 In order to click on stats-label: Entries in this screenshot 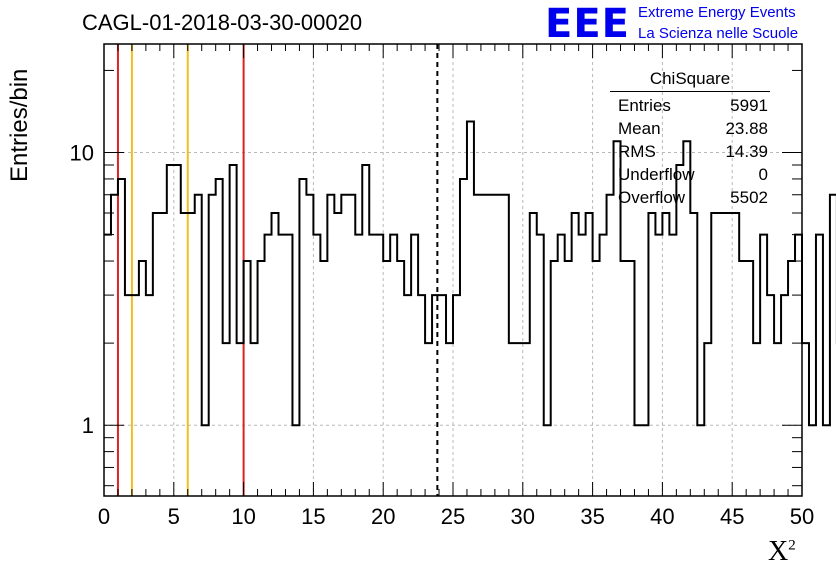, I will do `click(644, 105)`.